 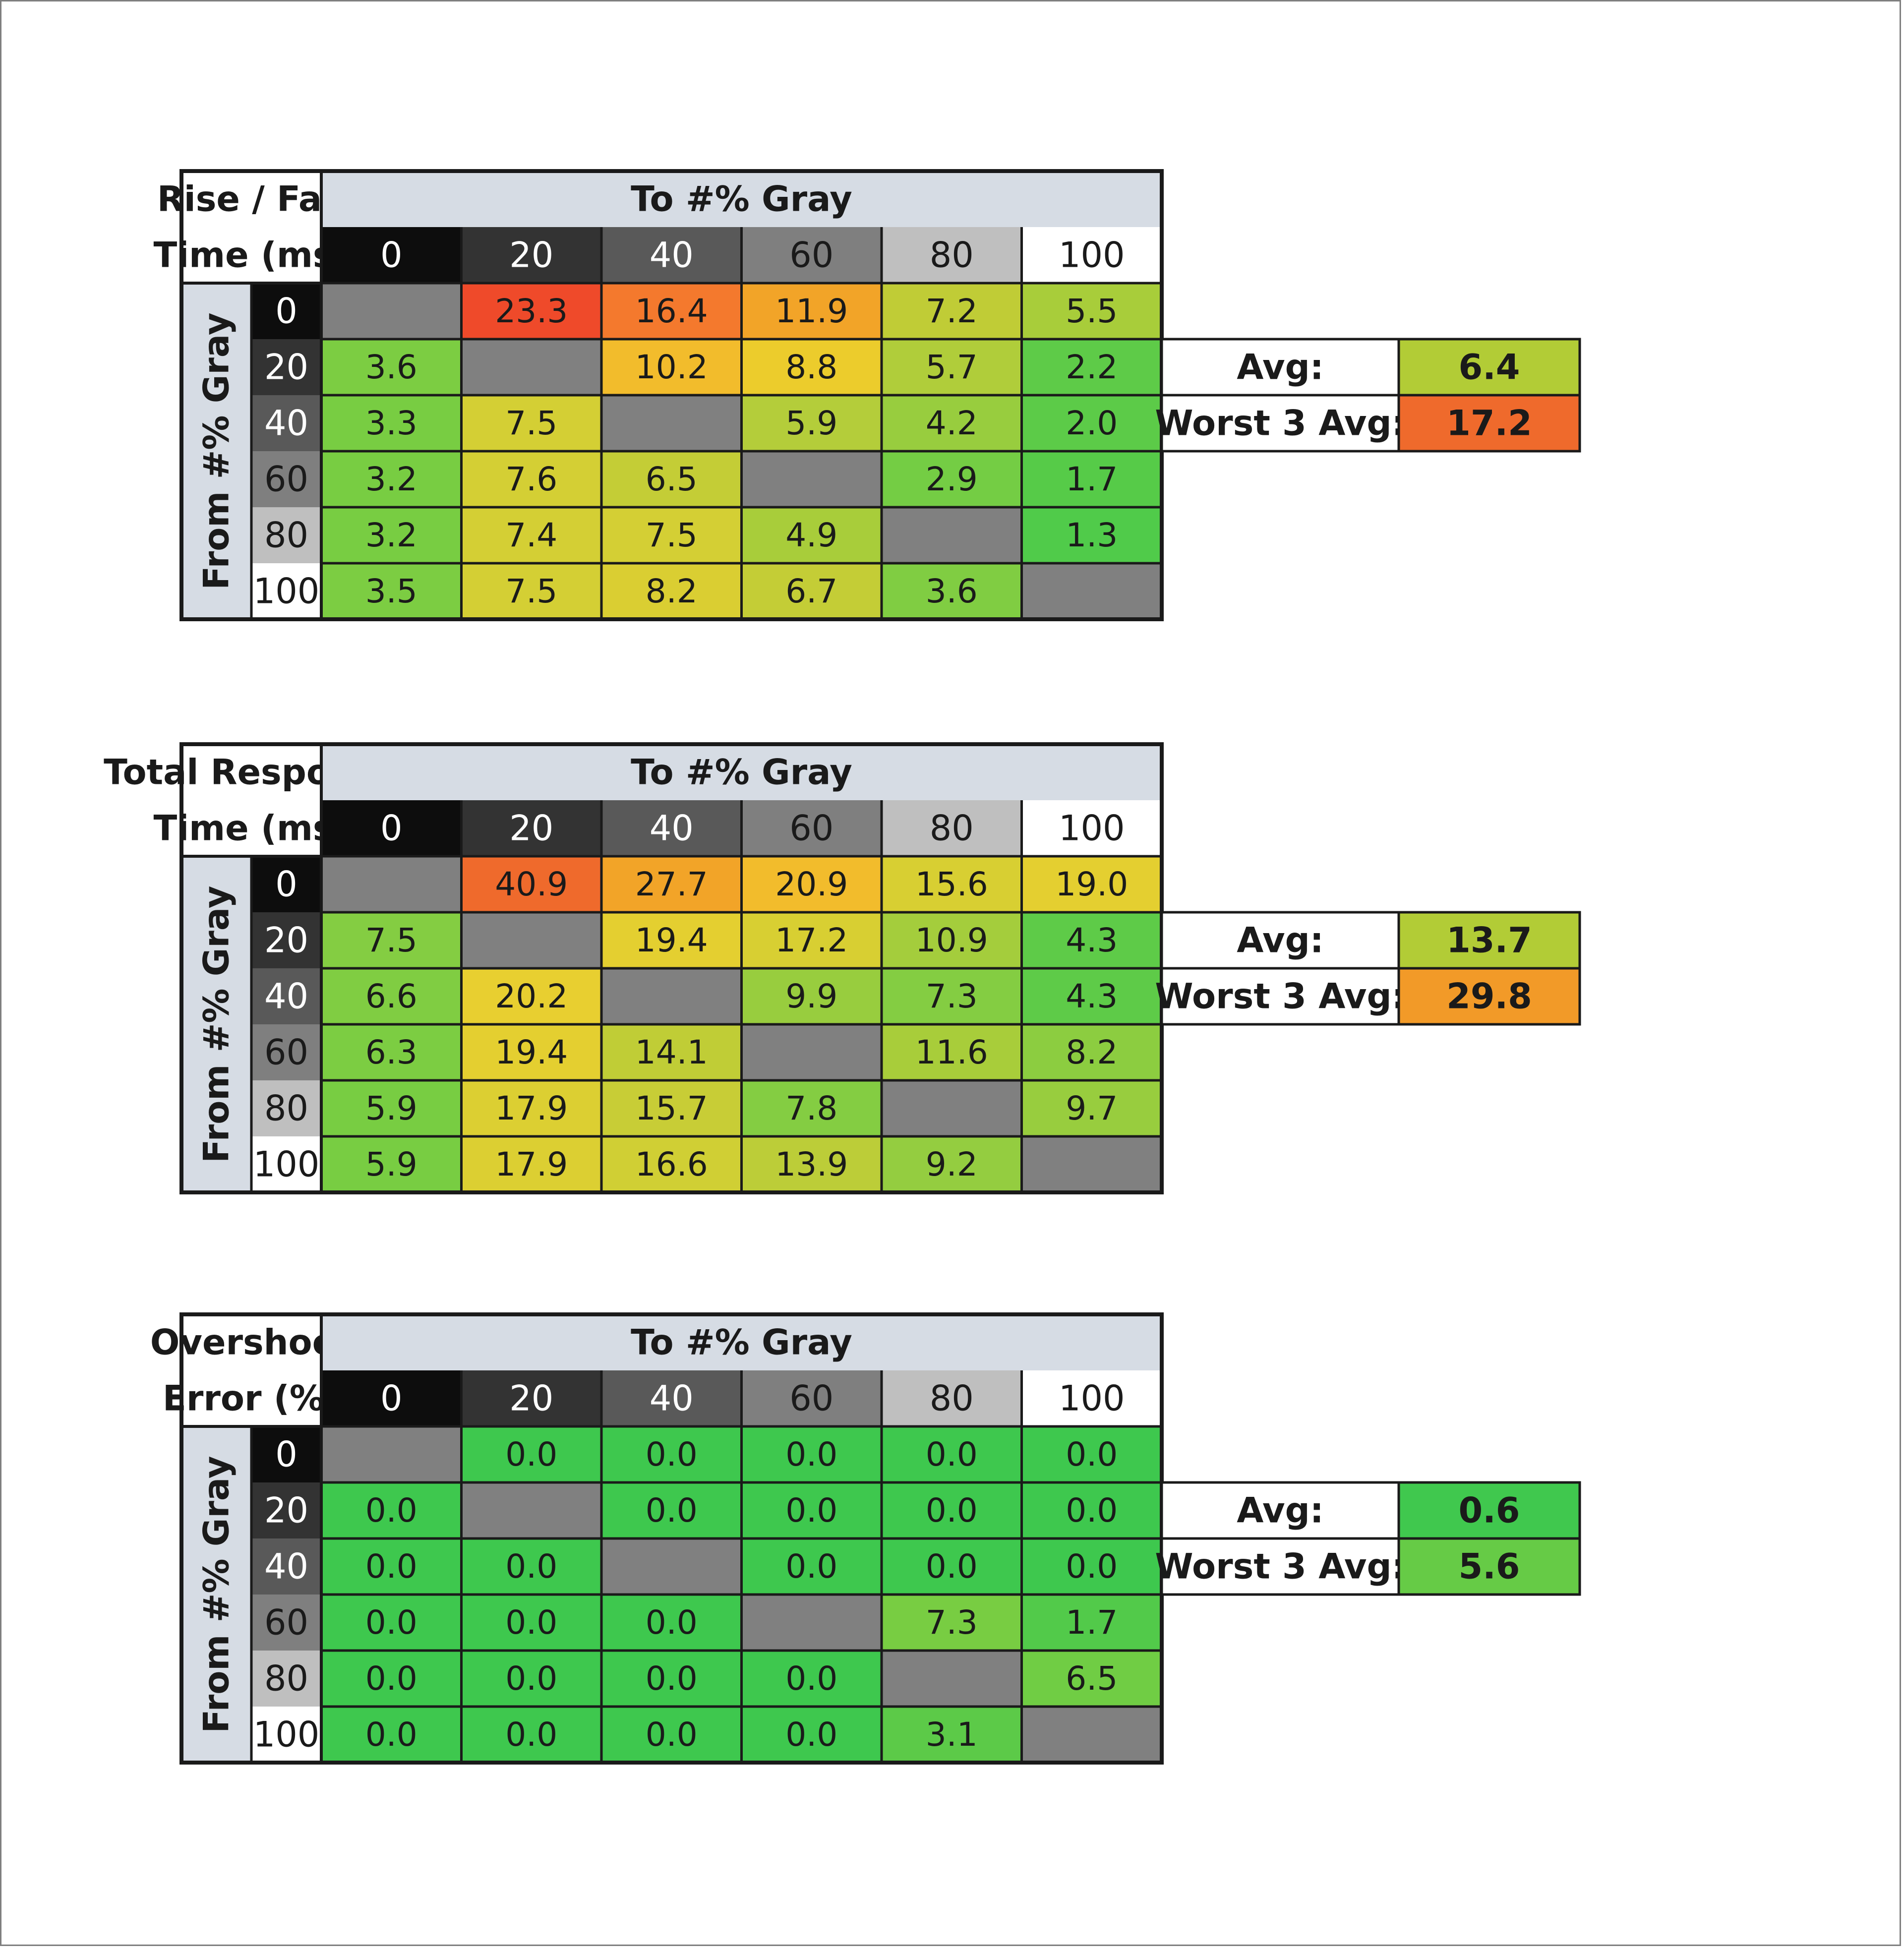 I want to click on heatmap-cell-value: 6.5, so click(x=672, y=479).